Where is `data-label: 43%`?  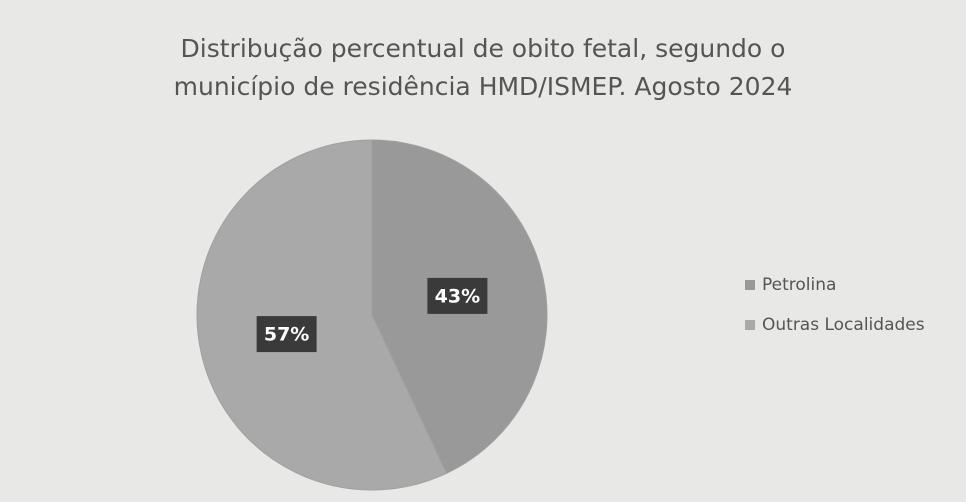
data-label: 43% is located at coordinates (457, 296).